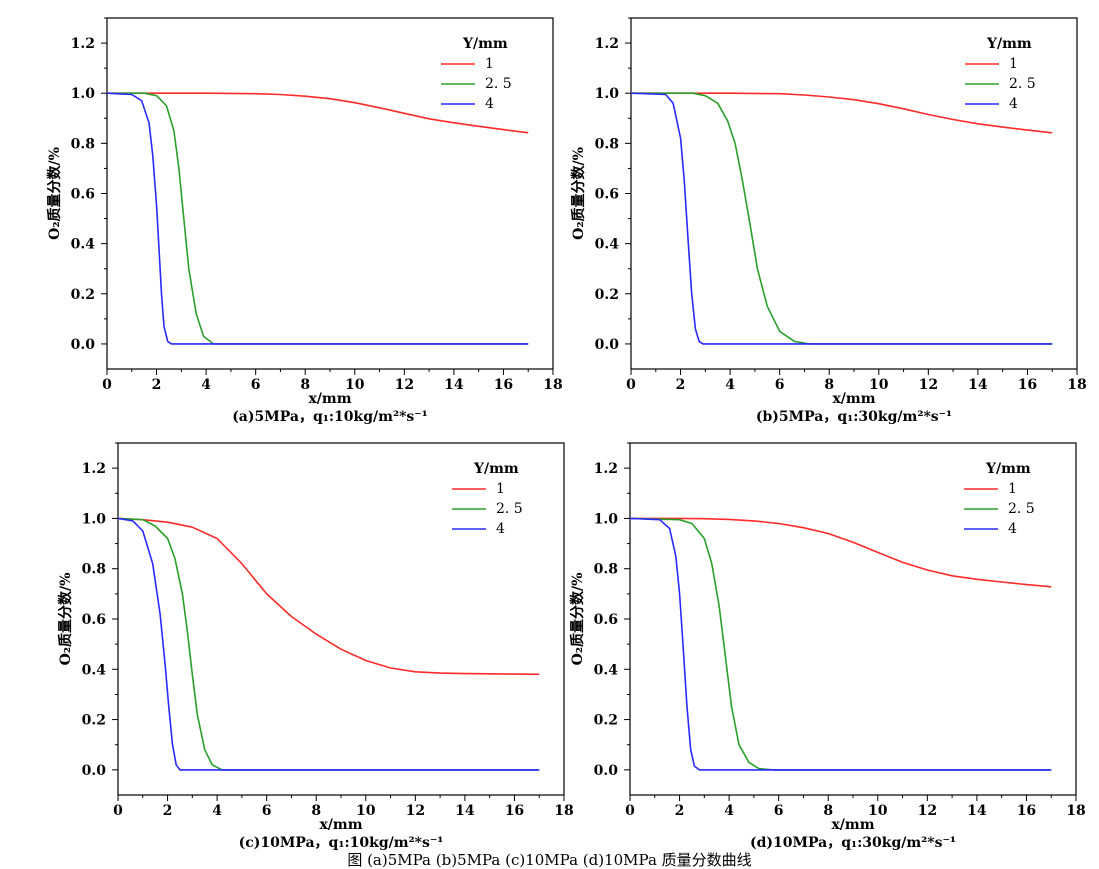 This screenshot has height=869, width=1099. I want to click on chart-caption: (b)5MPa，q₁:30kg/m²*s⁻¹, so click(854, 417).